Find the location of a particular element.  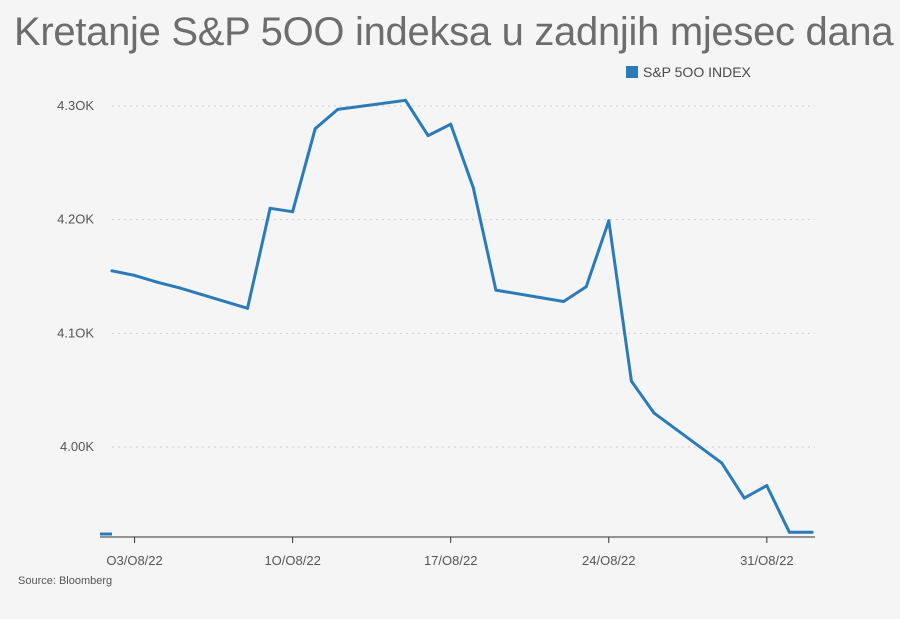

legend: S&P 5OO INDEX is located at coordinates (688, 72).